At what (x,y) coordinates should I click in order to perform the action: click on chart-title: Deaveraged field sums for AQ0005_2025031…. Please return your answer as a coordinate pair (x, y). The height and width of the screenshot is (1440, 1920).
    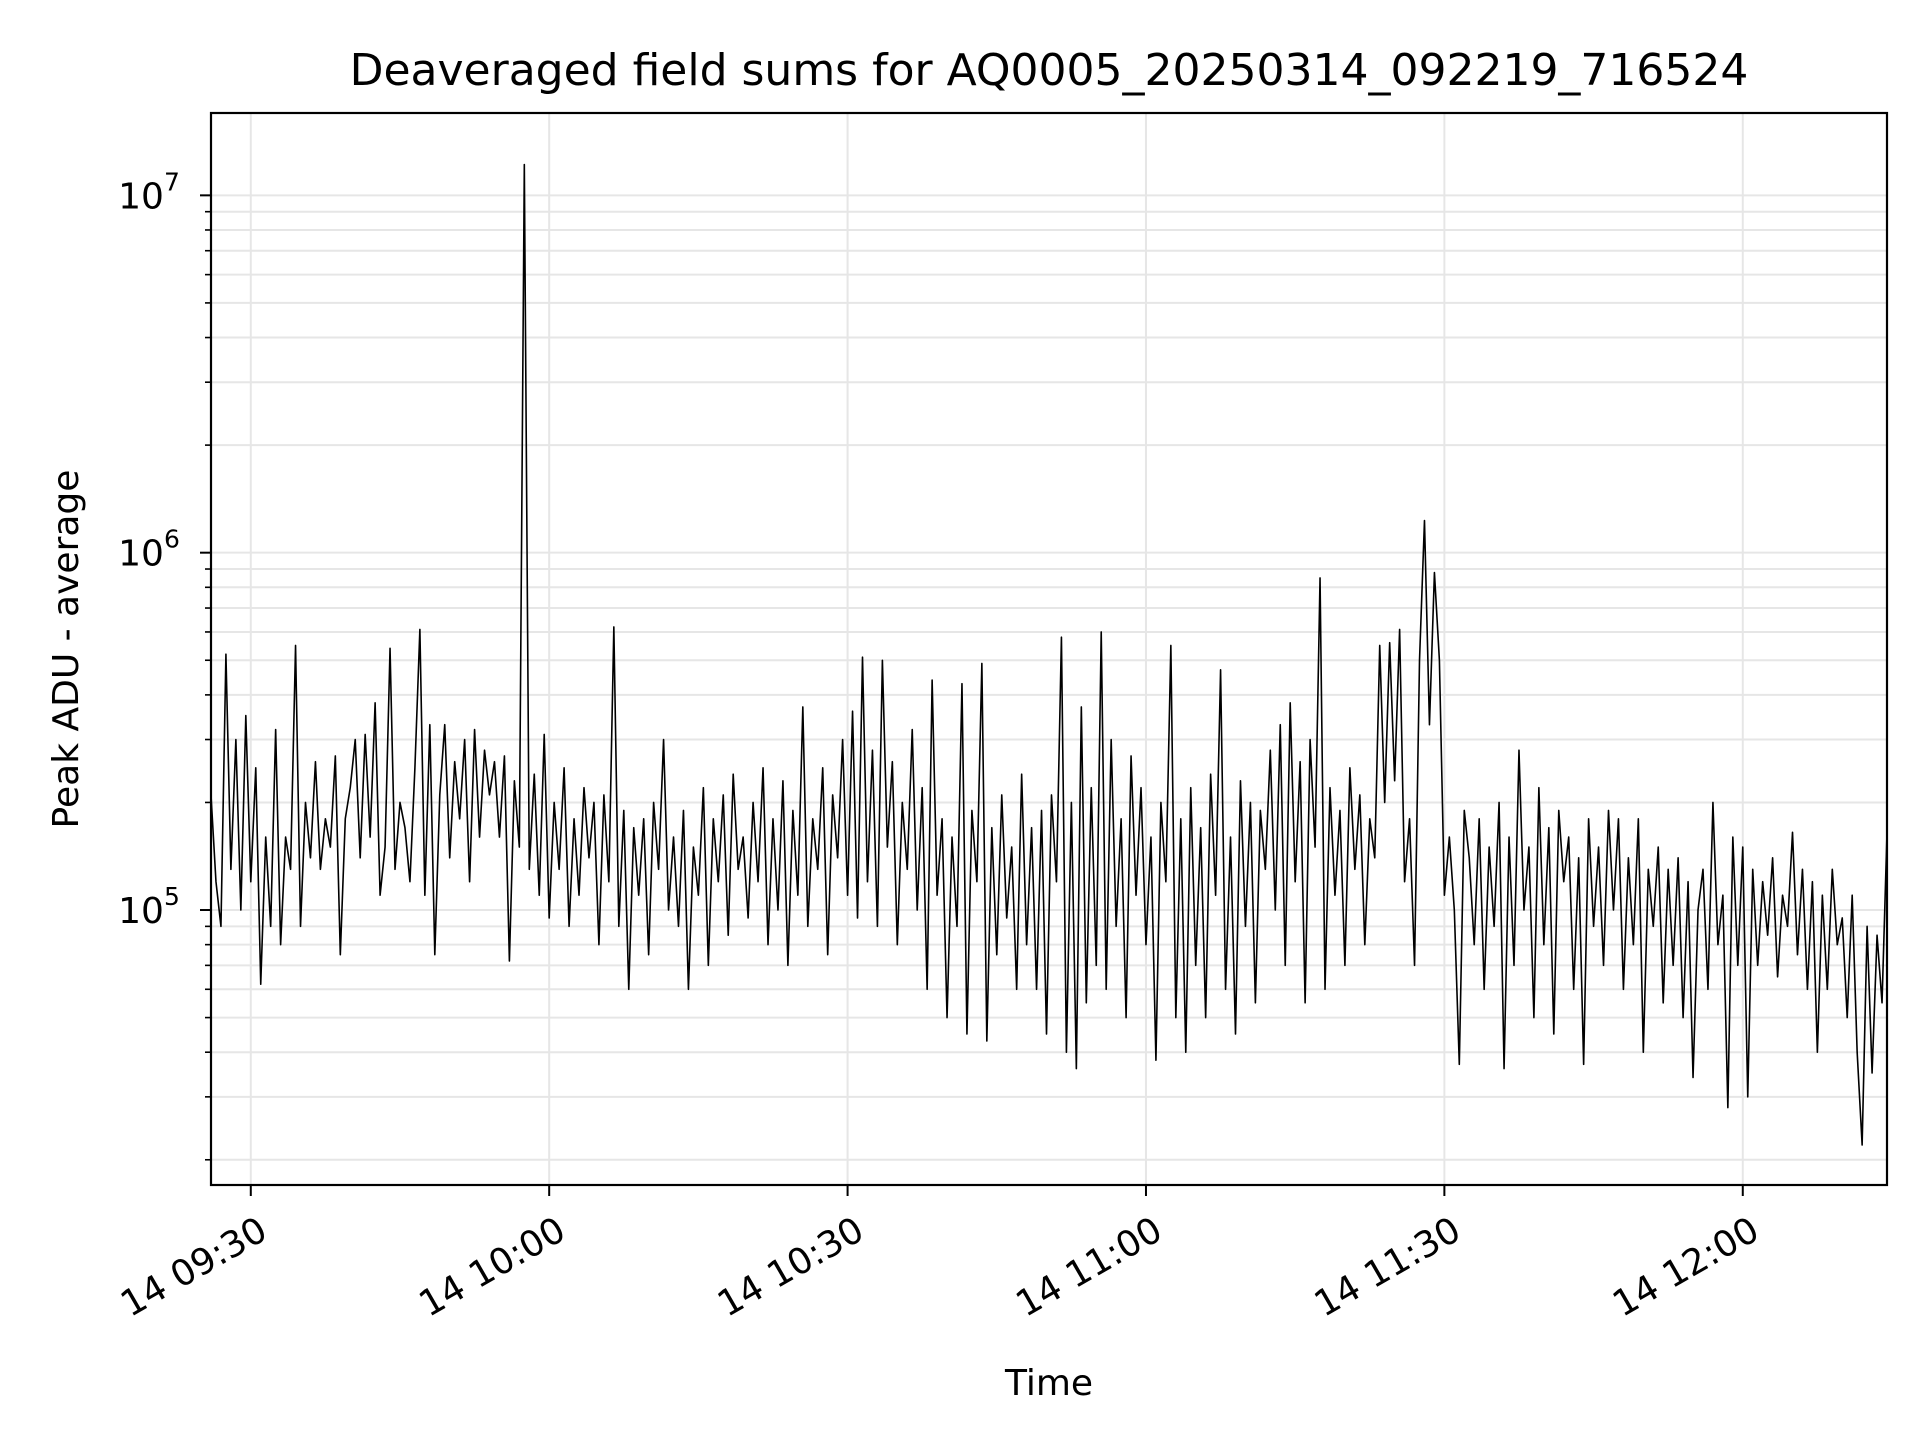
    Looking at the image, I should click on (1049, 70).